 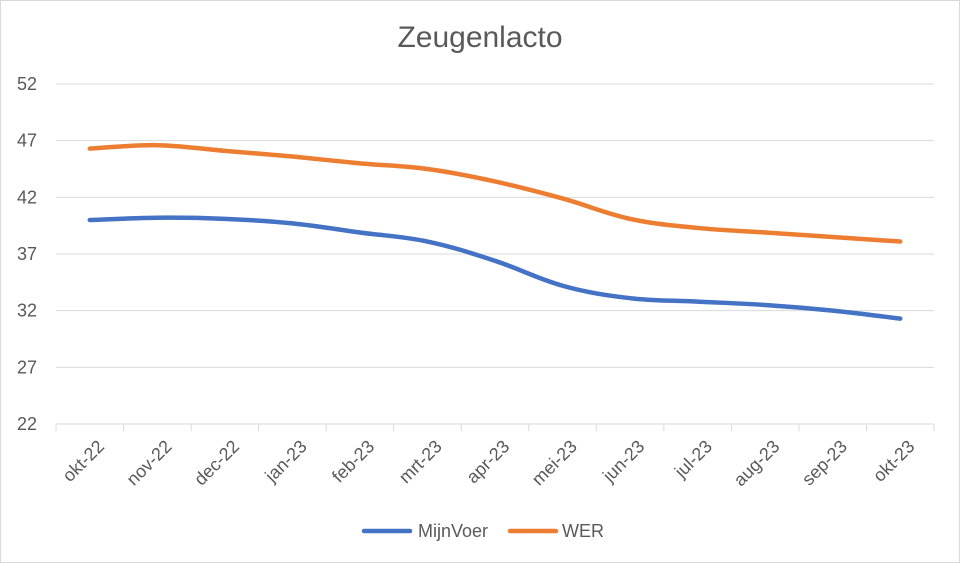 What do you see at coordinates (84, 461) in the screenshot?
I see `x-tick-label: okt-22` at bounding box center [84, 461].